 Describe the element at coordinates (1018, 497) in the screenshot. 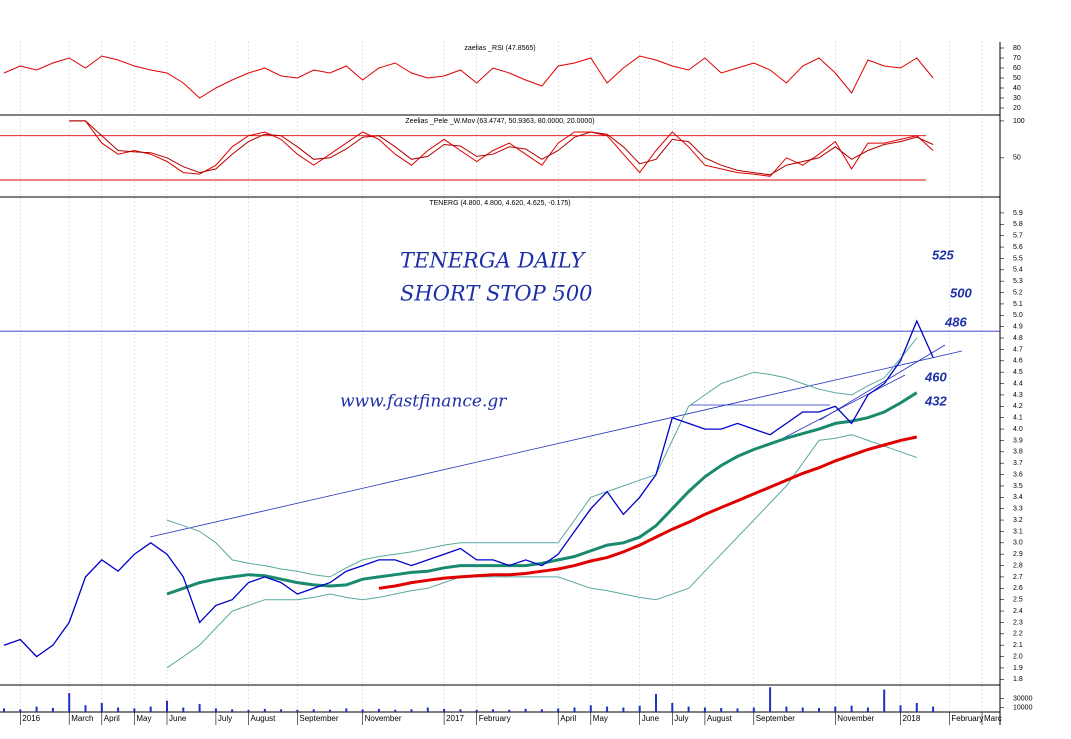

I see `y-tick-label: 3.4` at that location.